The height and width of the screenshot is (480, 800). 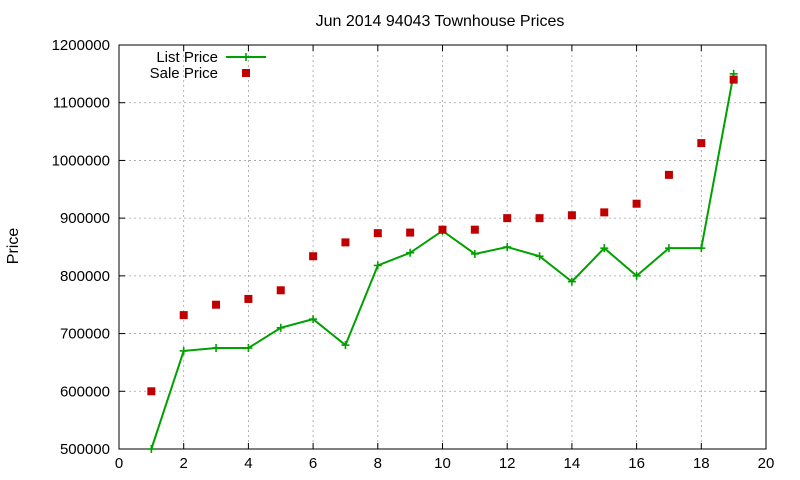 What do you see at coordinates (313, 463) in the screenshot?
I see `x-tick-label: 6` at bounding box center [313, 463].